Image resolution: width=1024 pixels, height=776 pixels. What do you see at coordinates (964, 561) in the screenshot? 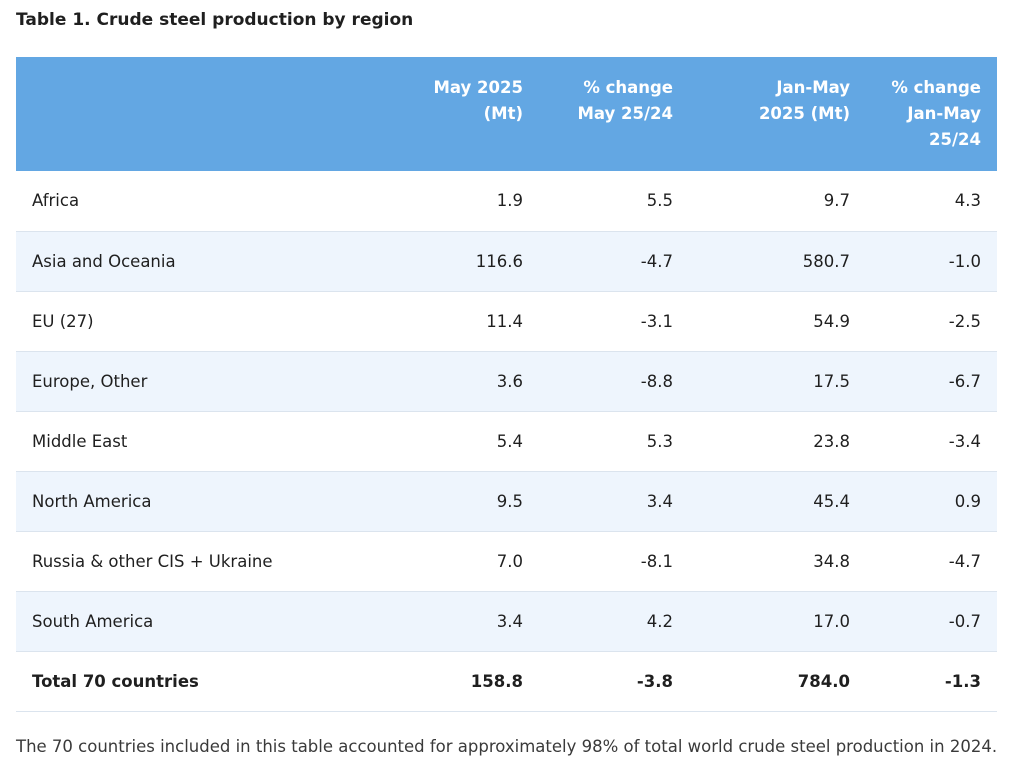
I see `ytd-change-cell: -4.7` at bounding box center [964, 561].